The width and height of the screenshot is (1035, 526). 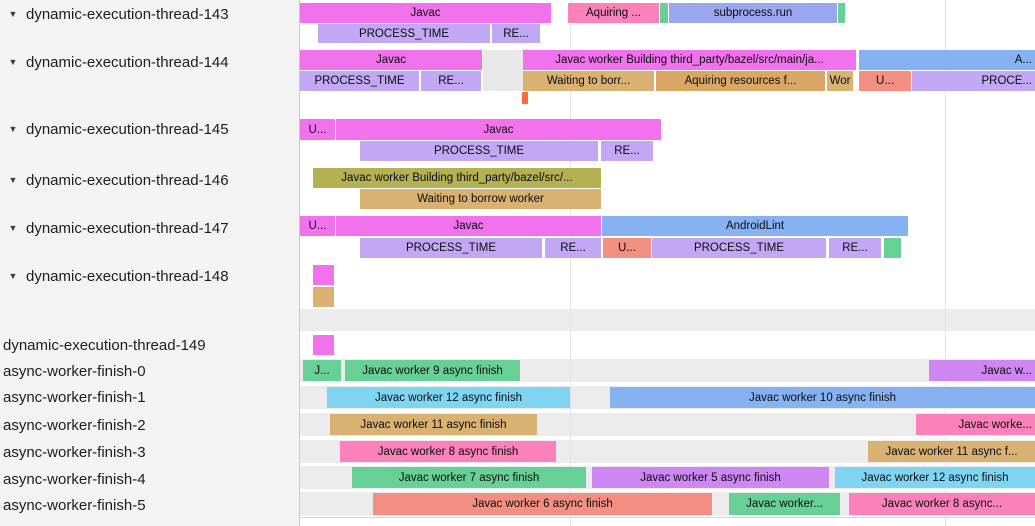 I want to click on trace-slice: AndroidLint, so click(x=755, y=226).